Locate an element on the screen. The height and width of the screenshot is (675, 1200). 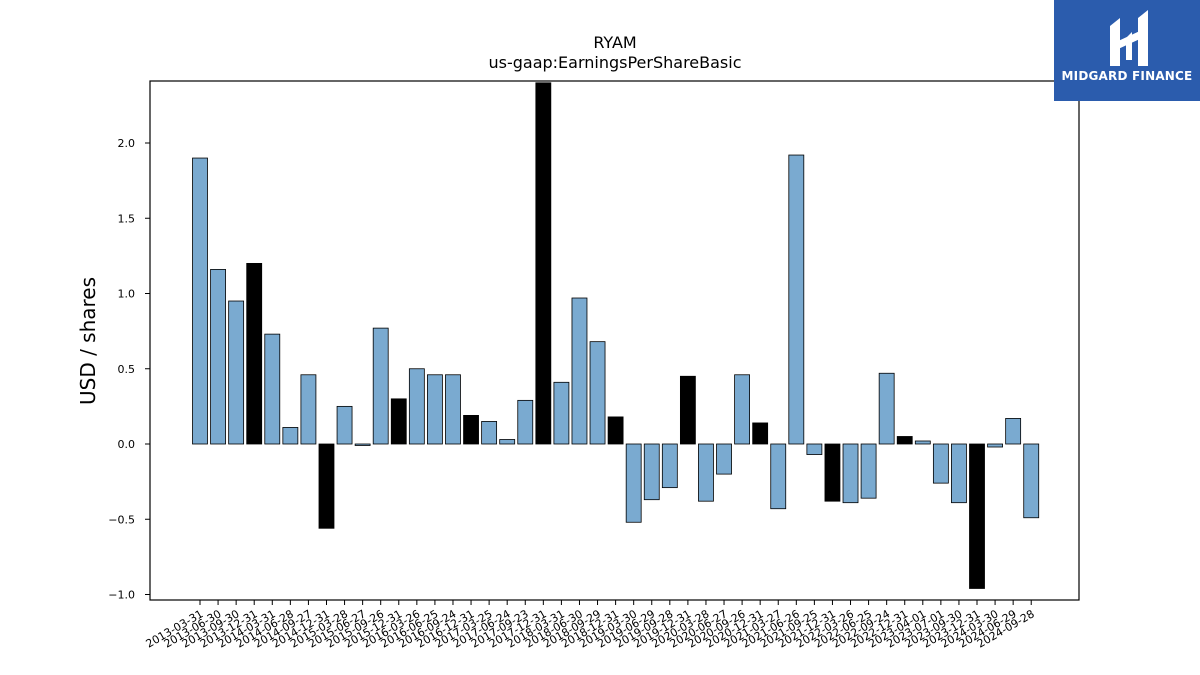
y-tick-label: −0.5 is located at coordinates (121, 519).